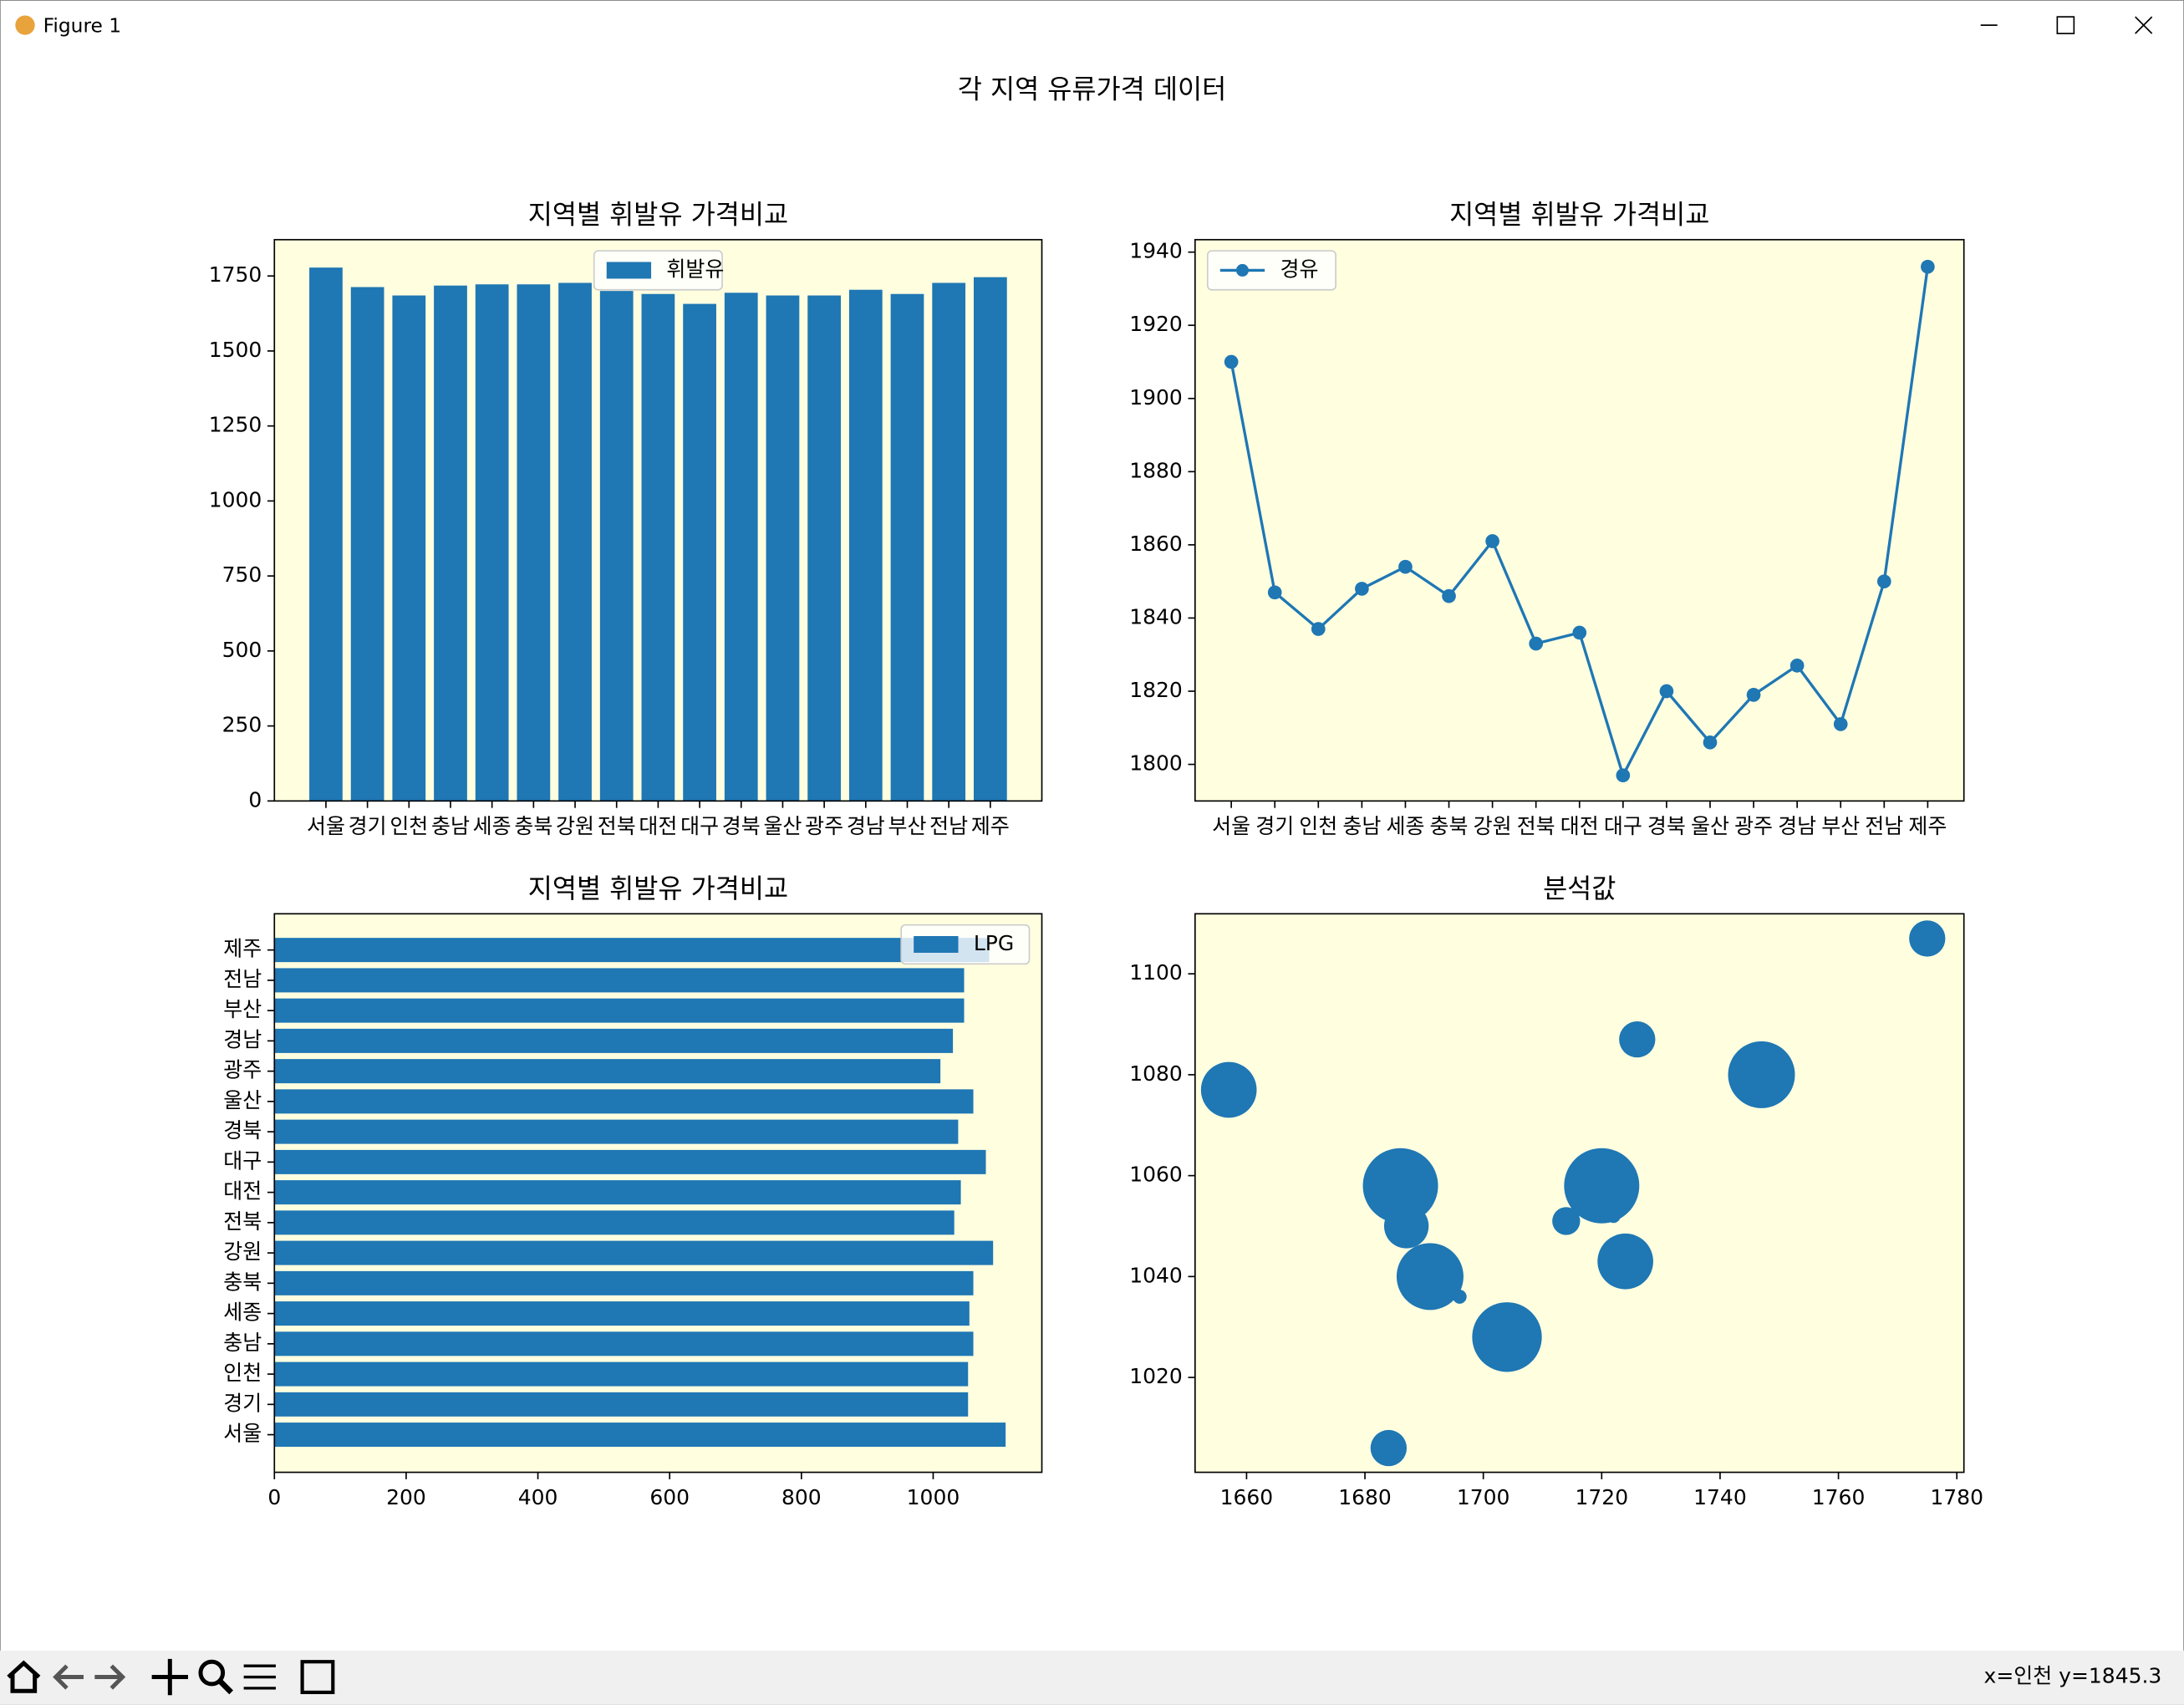  Describe the element at coordinates (824, 826) in the screenshot. I see `x-tick-label: 광주` at that location.